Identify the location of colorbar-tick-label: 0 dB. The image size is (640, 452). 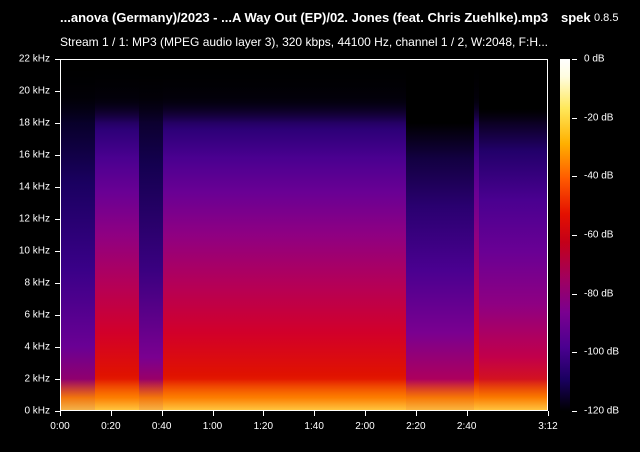
(594, 59).